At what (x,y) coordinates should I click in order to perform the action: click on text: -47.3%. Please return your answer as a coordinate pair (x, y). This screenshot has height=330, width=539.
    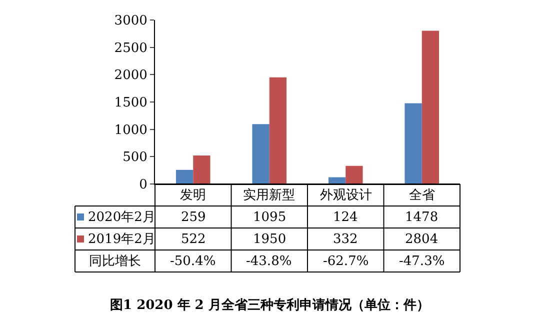
    Looking at the image, I should click on (422, 261).